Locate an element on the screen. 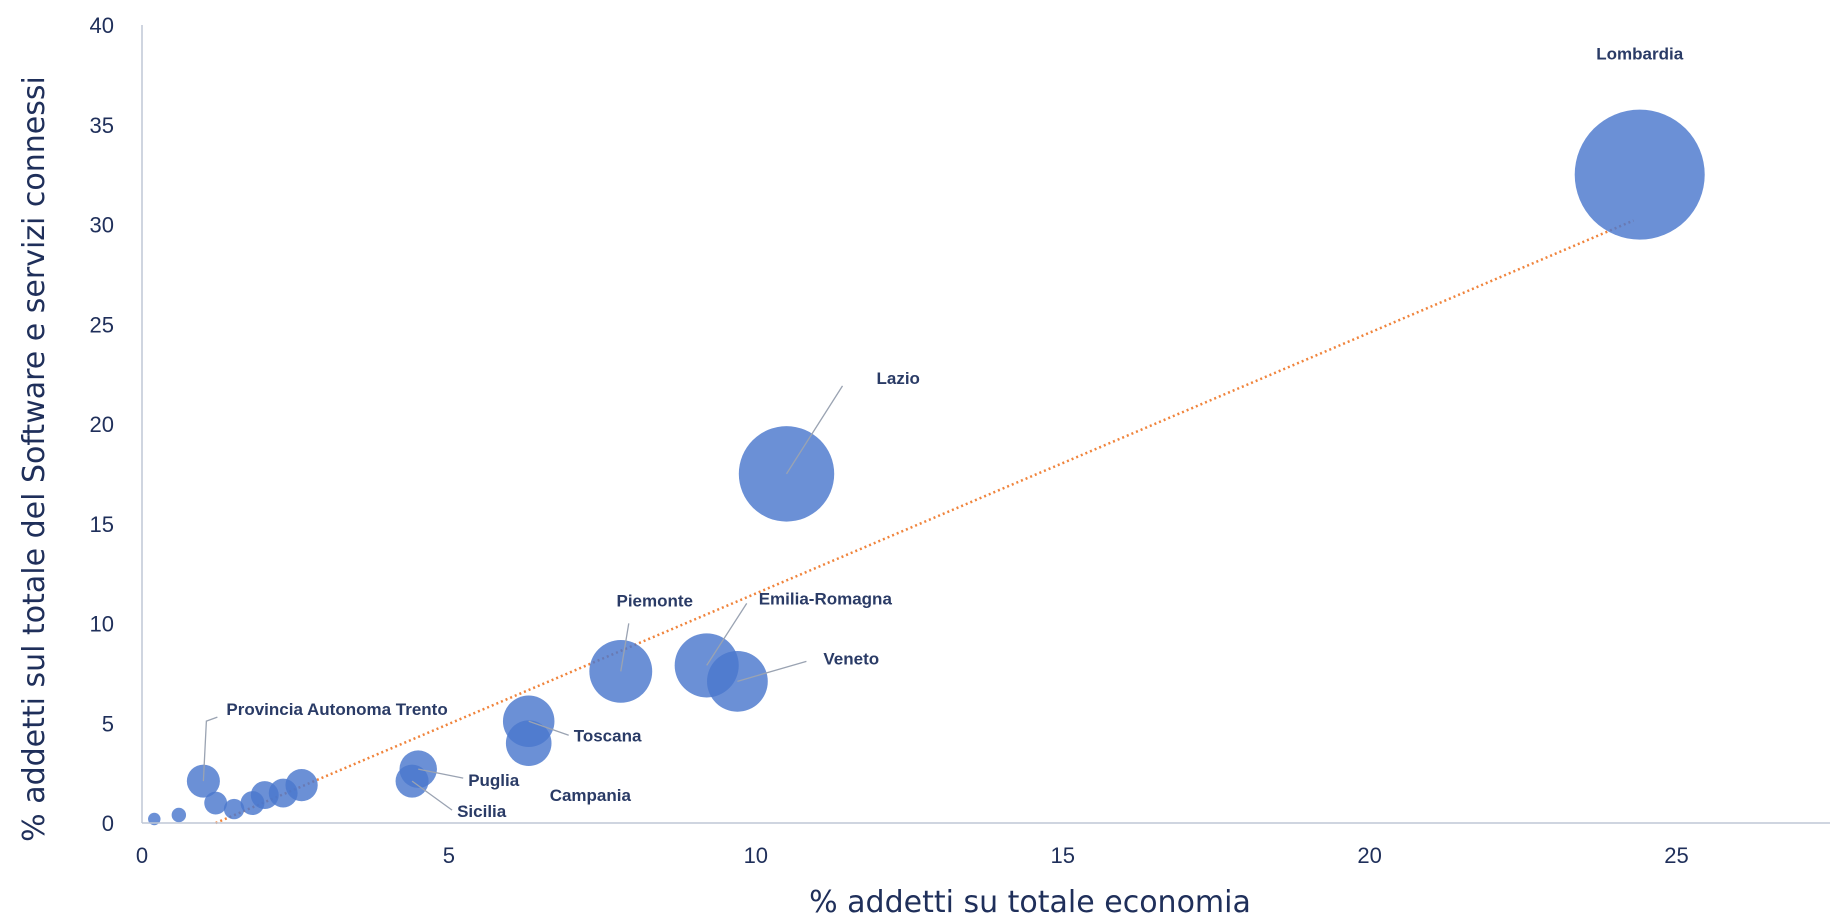  x-tick-label: 10 is located at coordinates (756, 855).